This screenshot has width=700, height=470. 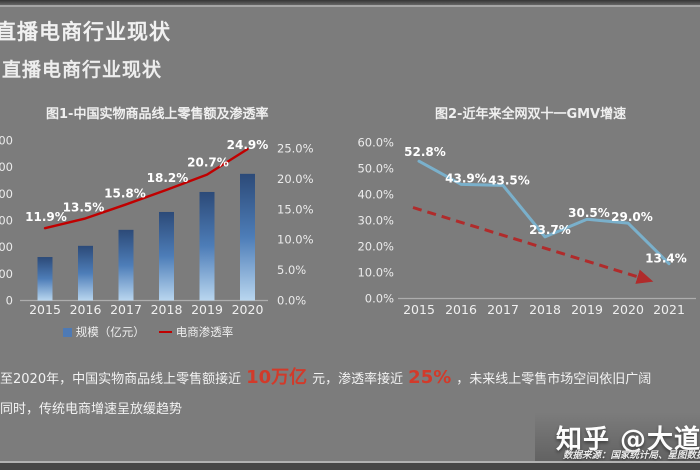 What do you see at coordinates (533, 245) in the screenshot?
I see `trend-arrow` at bounding box center [533, 245].